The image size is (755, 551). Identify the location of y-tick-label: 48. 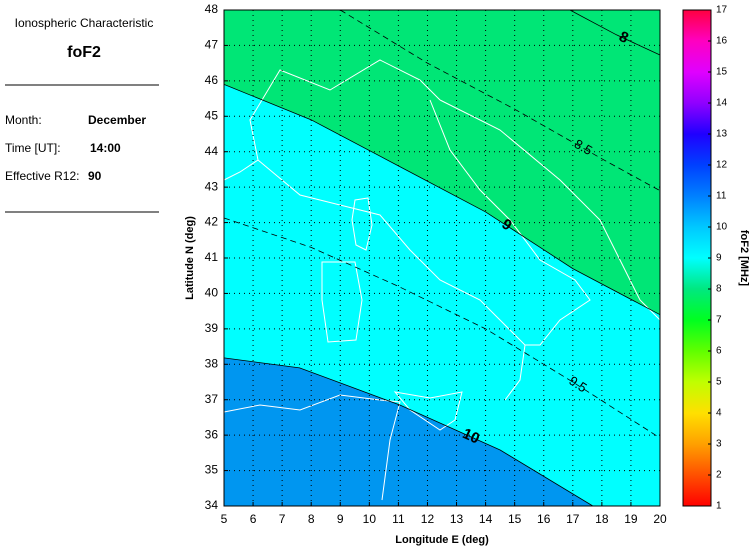
(212, 9).